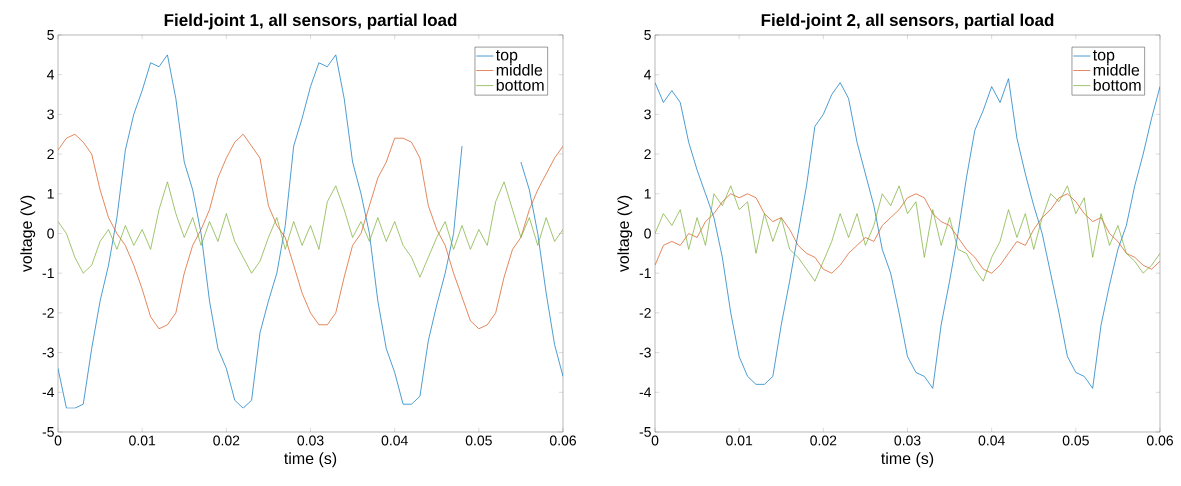 The height and width of the screenshot is (486, 1181). Describe the element at coordinates (907, 21) in the screenshot. I see `chart-title: Field-joint 2, all sensors, partial load` at that location.